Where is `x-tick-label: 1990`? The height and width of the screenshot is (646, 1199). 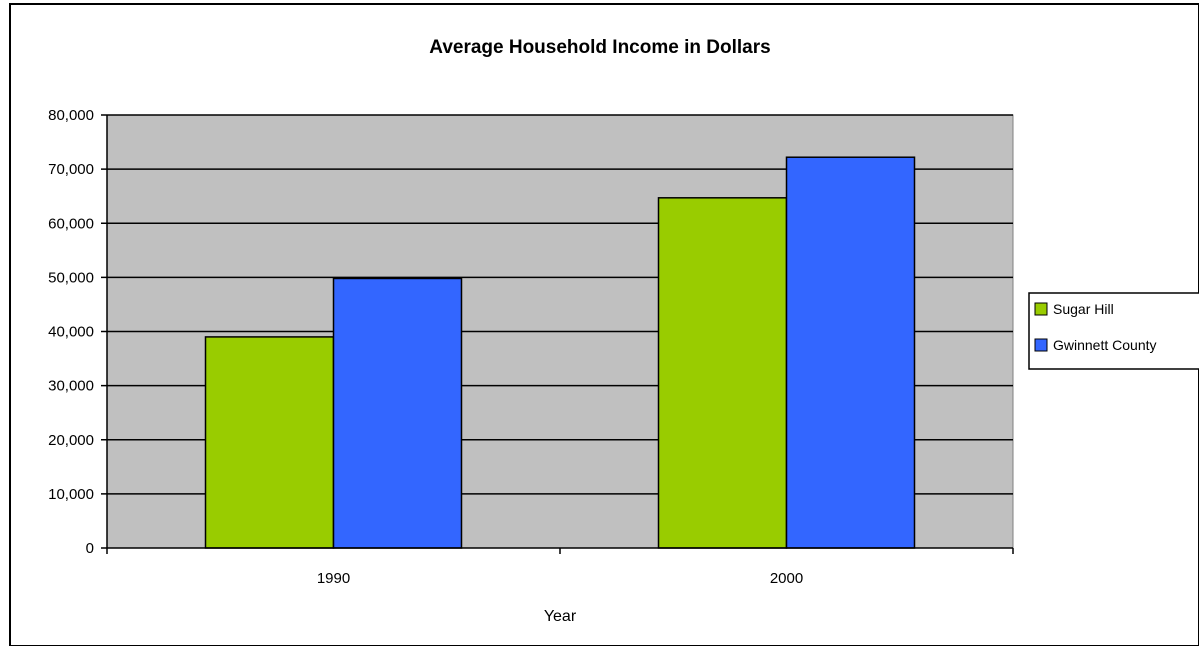 x-tick-label: 1990 is located at coordinates (333, 578).